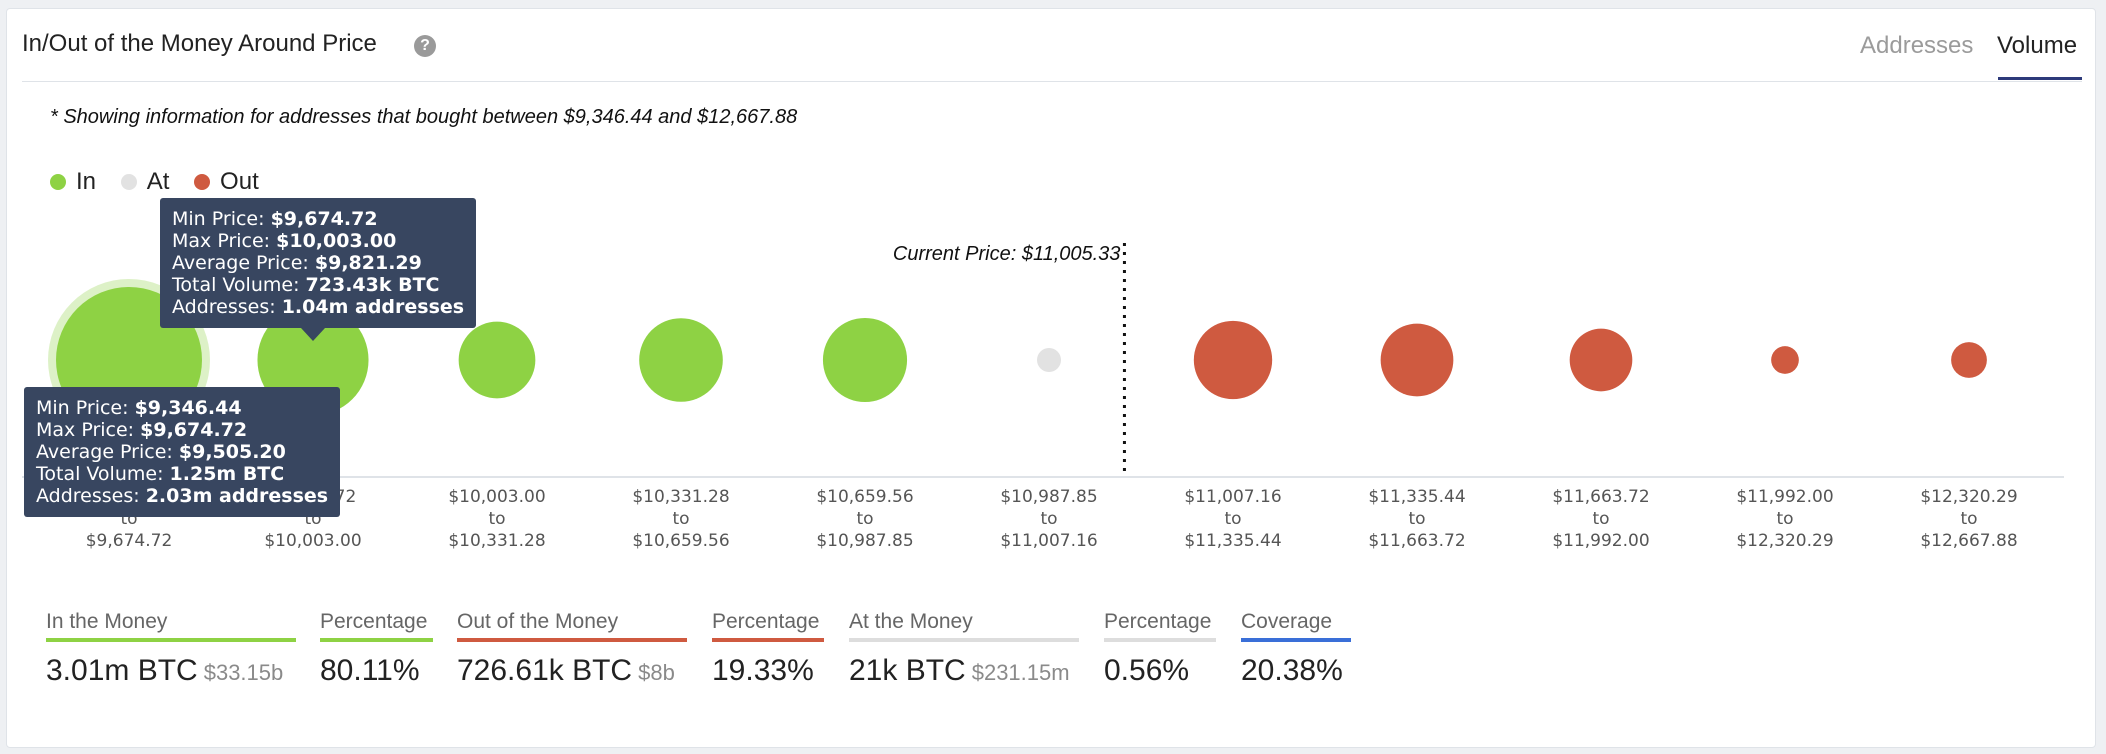  I want to click on tick-label-to: $11,663.72, so click(1416, 541).